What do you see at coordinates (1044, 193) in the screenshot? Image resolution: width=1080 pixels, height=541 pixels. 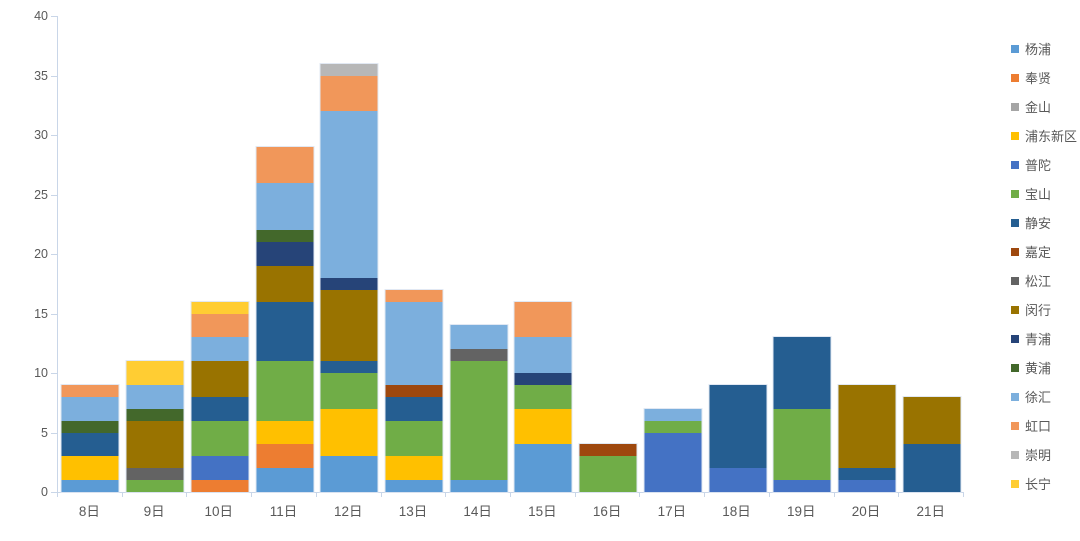 I see `legend-item: 宝山` at bounding box center [1044, 193].